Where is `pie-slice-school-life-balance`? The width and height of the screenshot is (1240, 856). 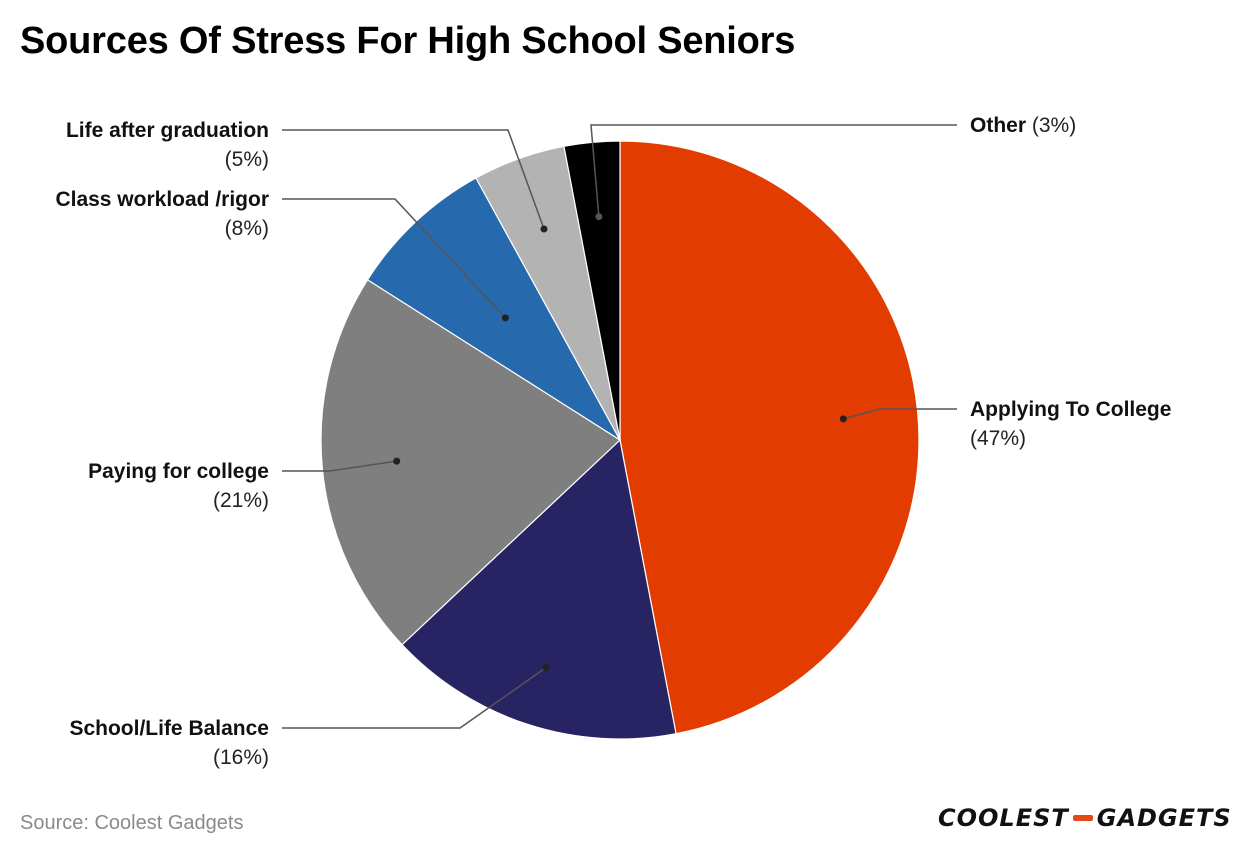
pie-slice-school-life-balance is located at coordinates (539, 589).